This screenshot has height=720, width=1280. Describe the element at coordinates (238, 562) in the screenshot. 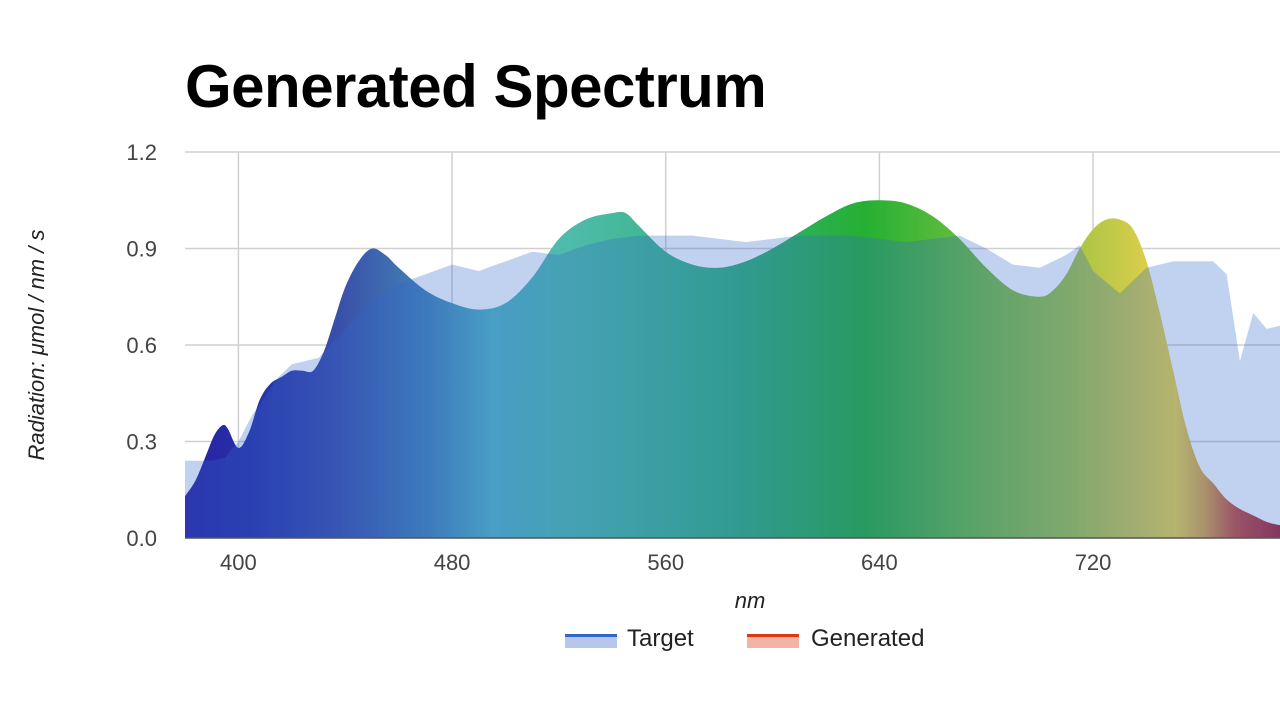

I see `x-tick-label: 400` at that location.